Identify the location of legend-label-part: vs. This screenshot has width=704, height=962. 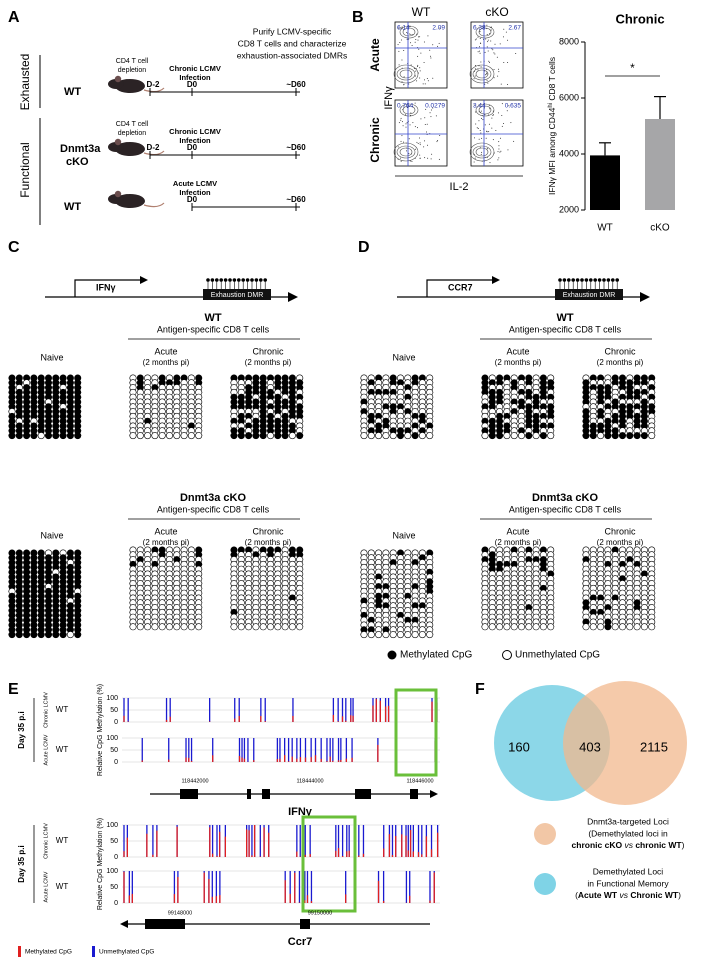
(623, 895).